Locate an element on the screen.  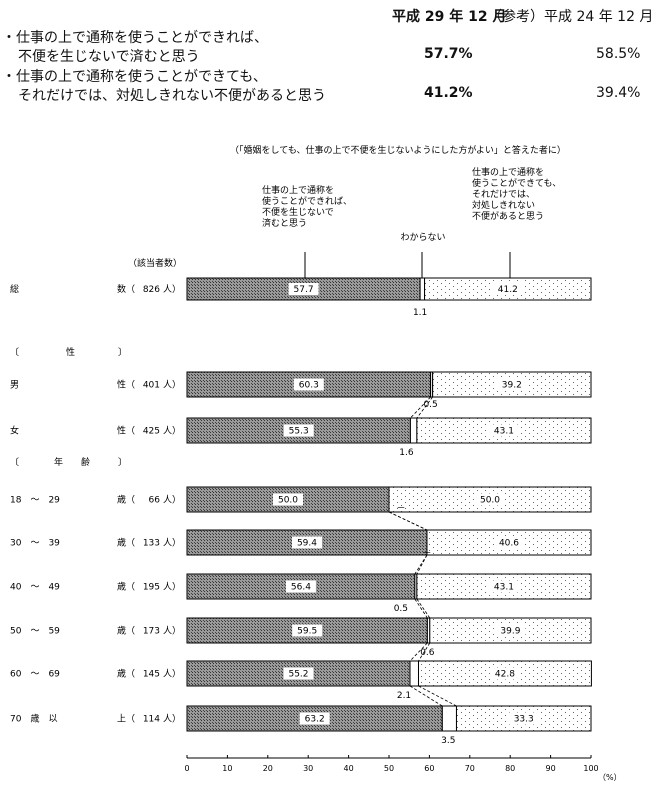
row-label: 40 ～ 49 is located at coordinates (35, 588).